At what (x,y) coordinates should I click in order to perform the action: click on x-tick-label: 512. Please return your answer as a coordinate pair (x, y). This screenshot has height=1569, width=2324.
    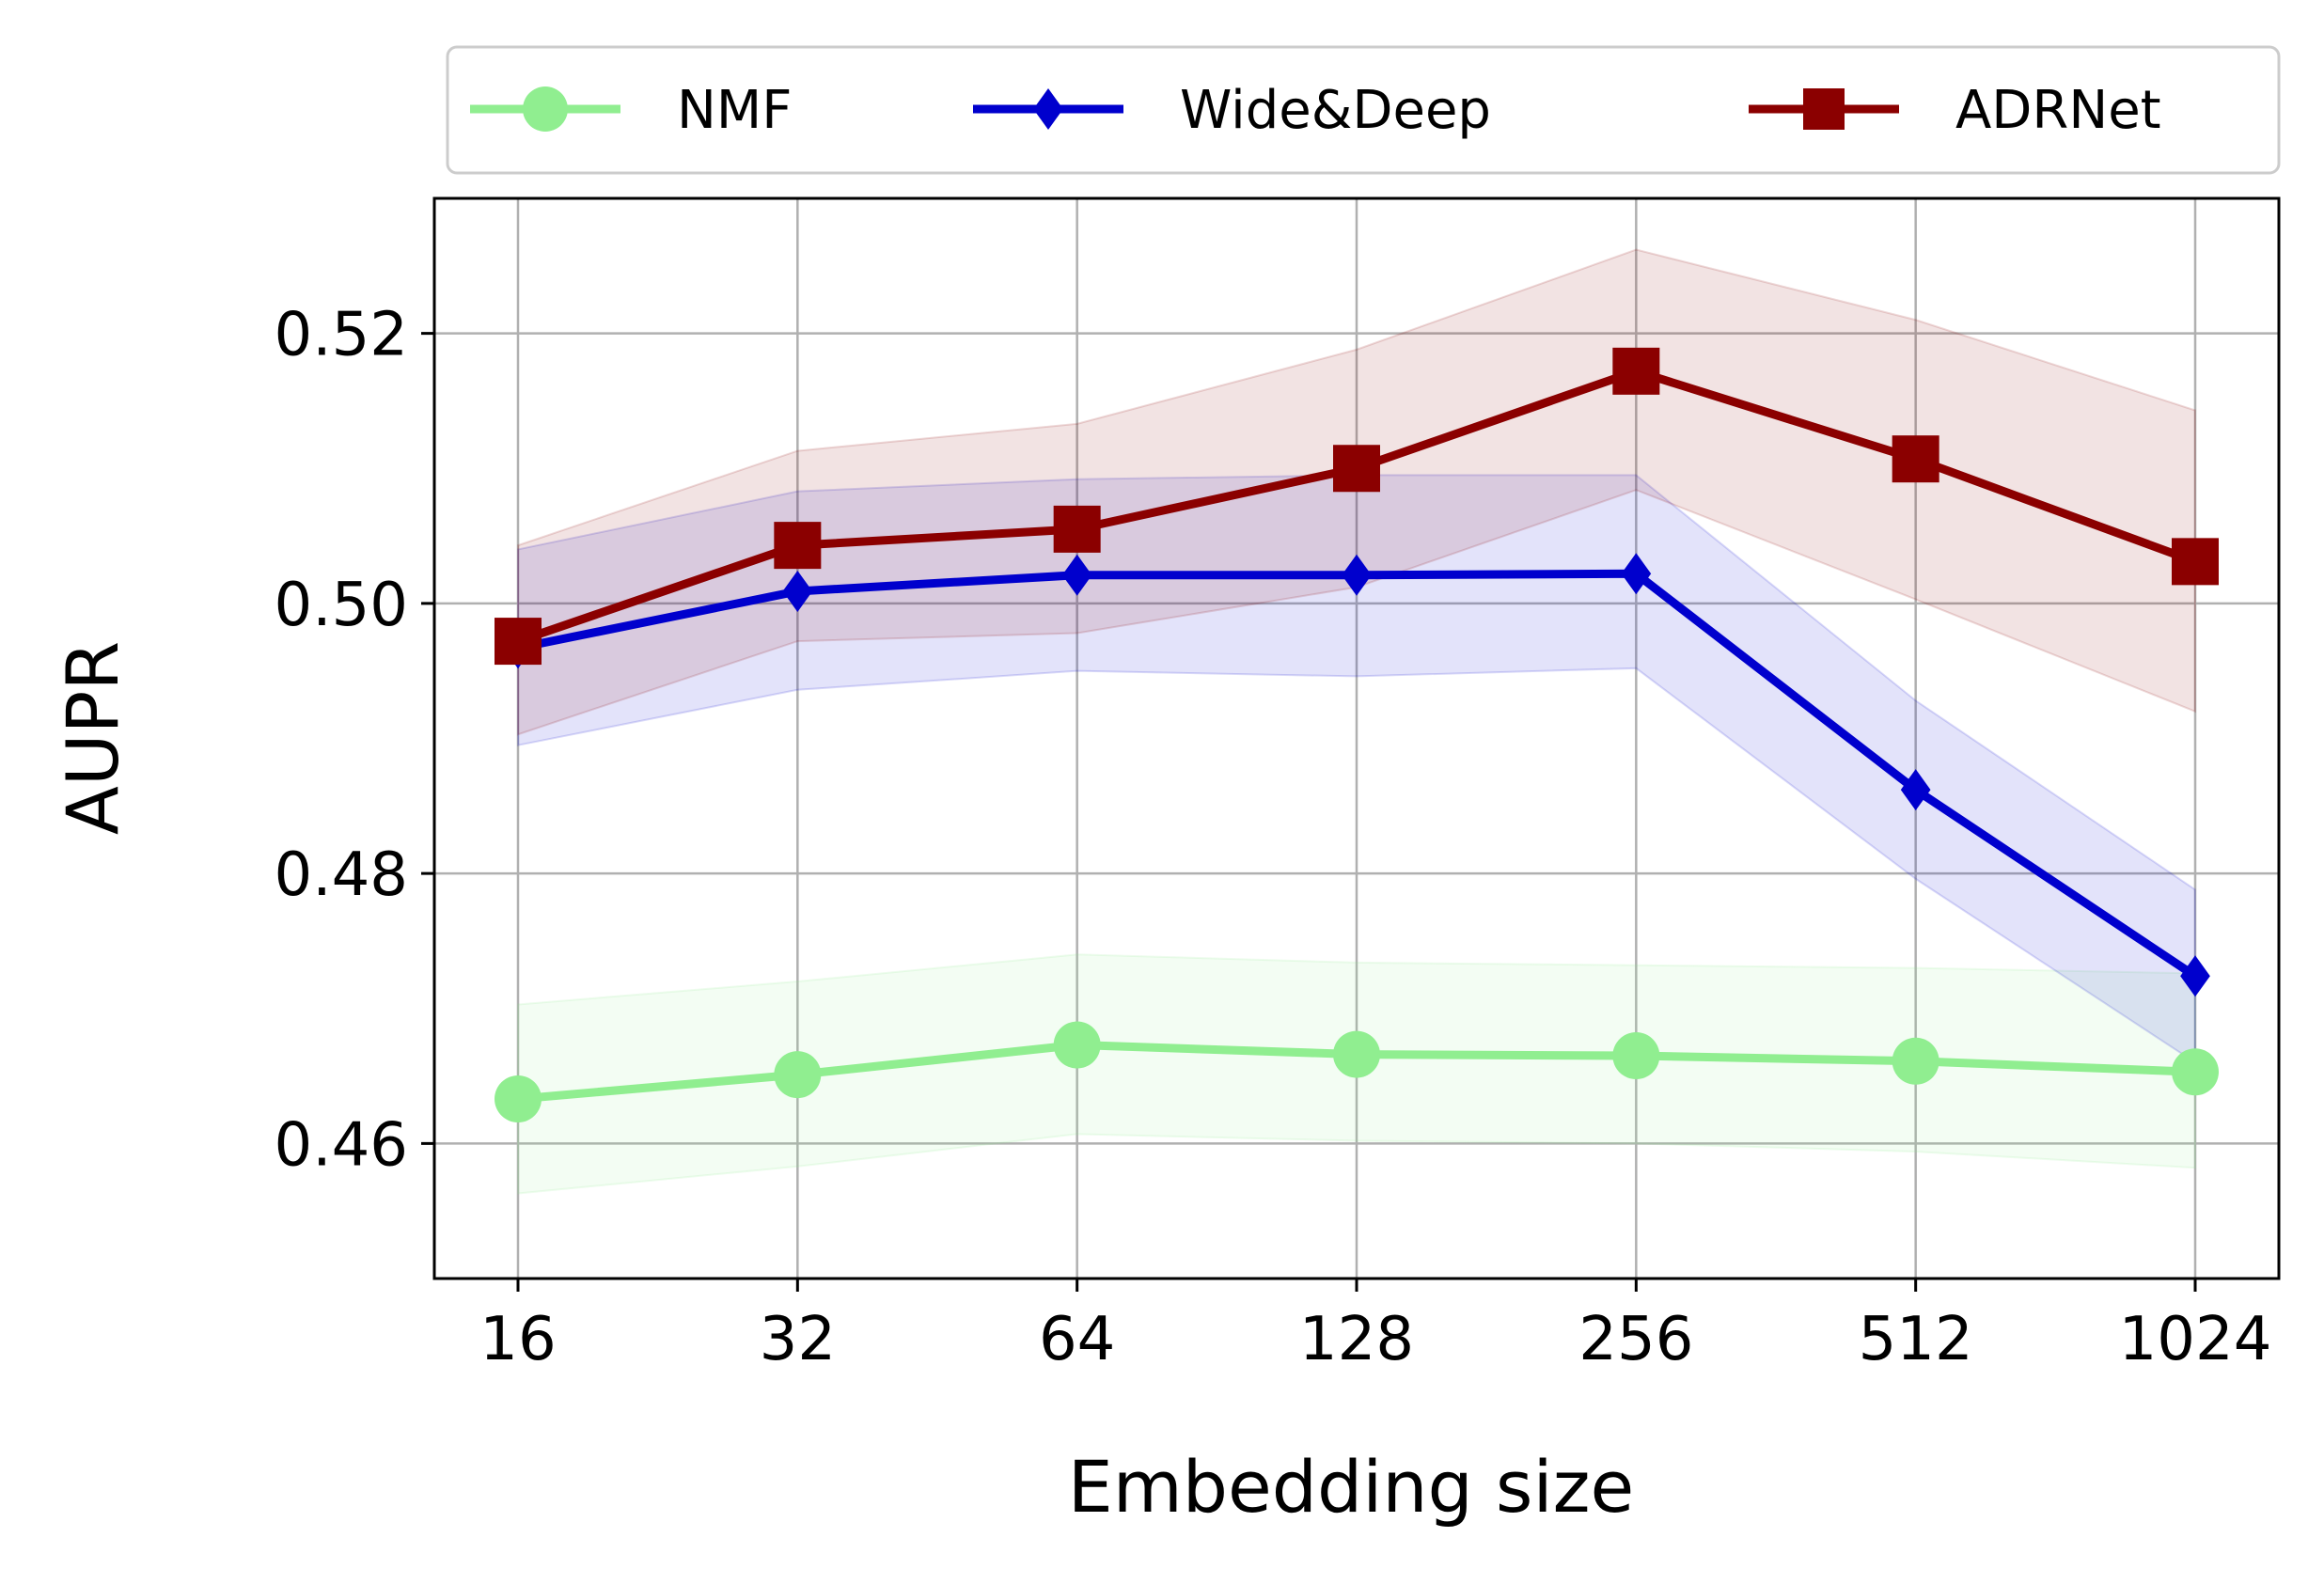
    Looking at the image, I should click on (1916, 1339).